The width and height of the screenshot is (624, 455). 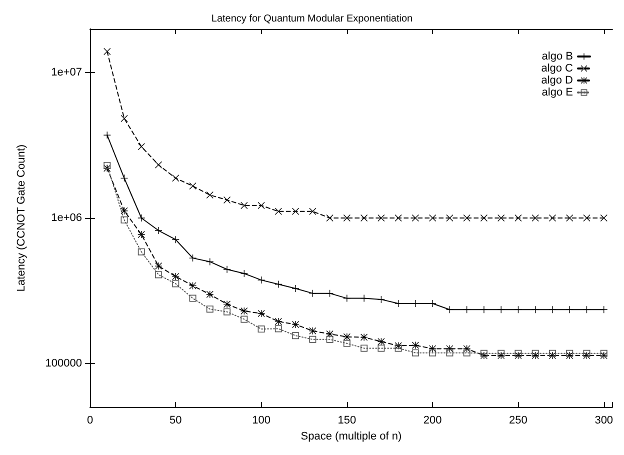 What do you see at coordinates (261, 420) in the screenshot?
I see `x-tick-label: 100` at bounding box center [261, 420].